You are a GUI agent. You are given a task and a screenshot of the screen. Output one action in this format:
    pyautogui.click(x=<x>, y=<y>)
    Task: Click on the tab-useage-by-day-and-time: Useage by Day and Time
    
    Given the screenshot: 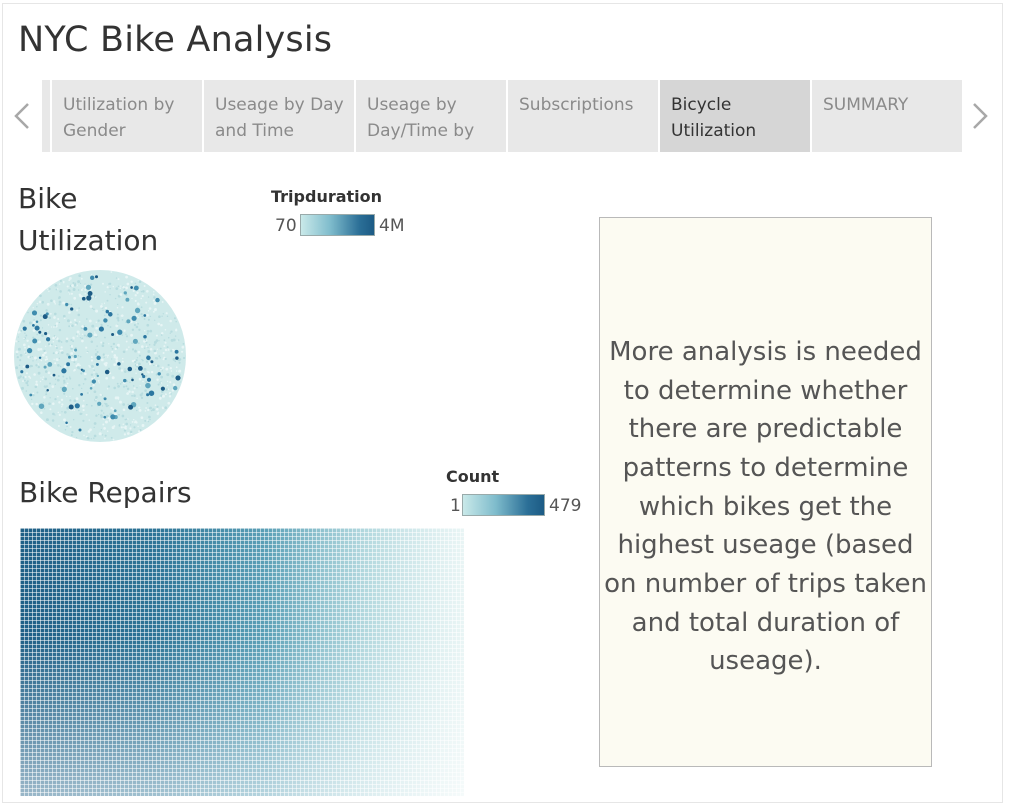 What is the action you would take?
    pyautogui.click(x=279, y=116)
    